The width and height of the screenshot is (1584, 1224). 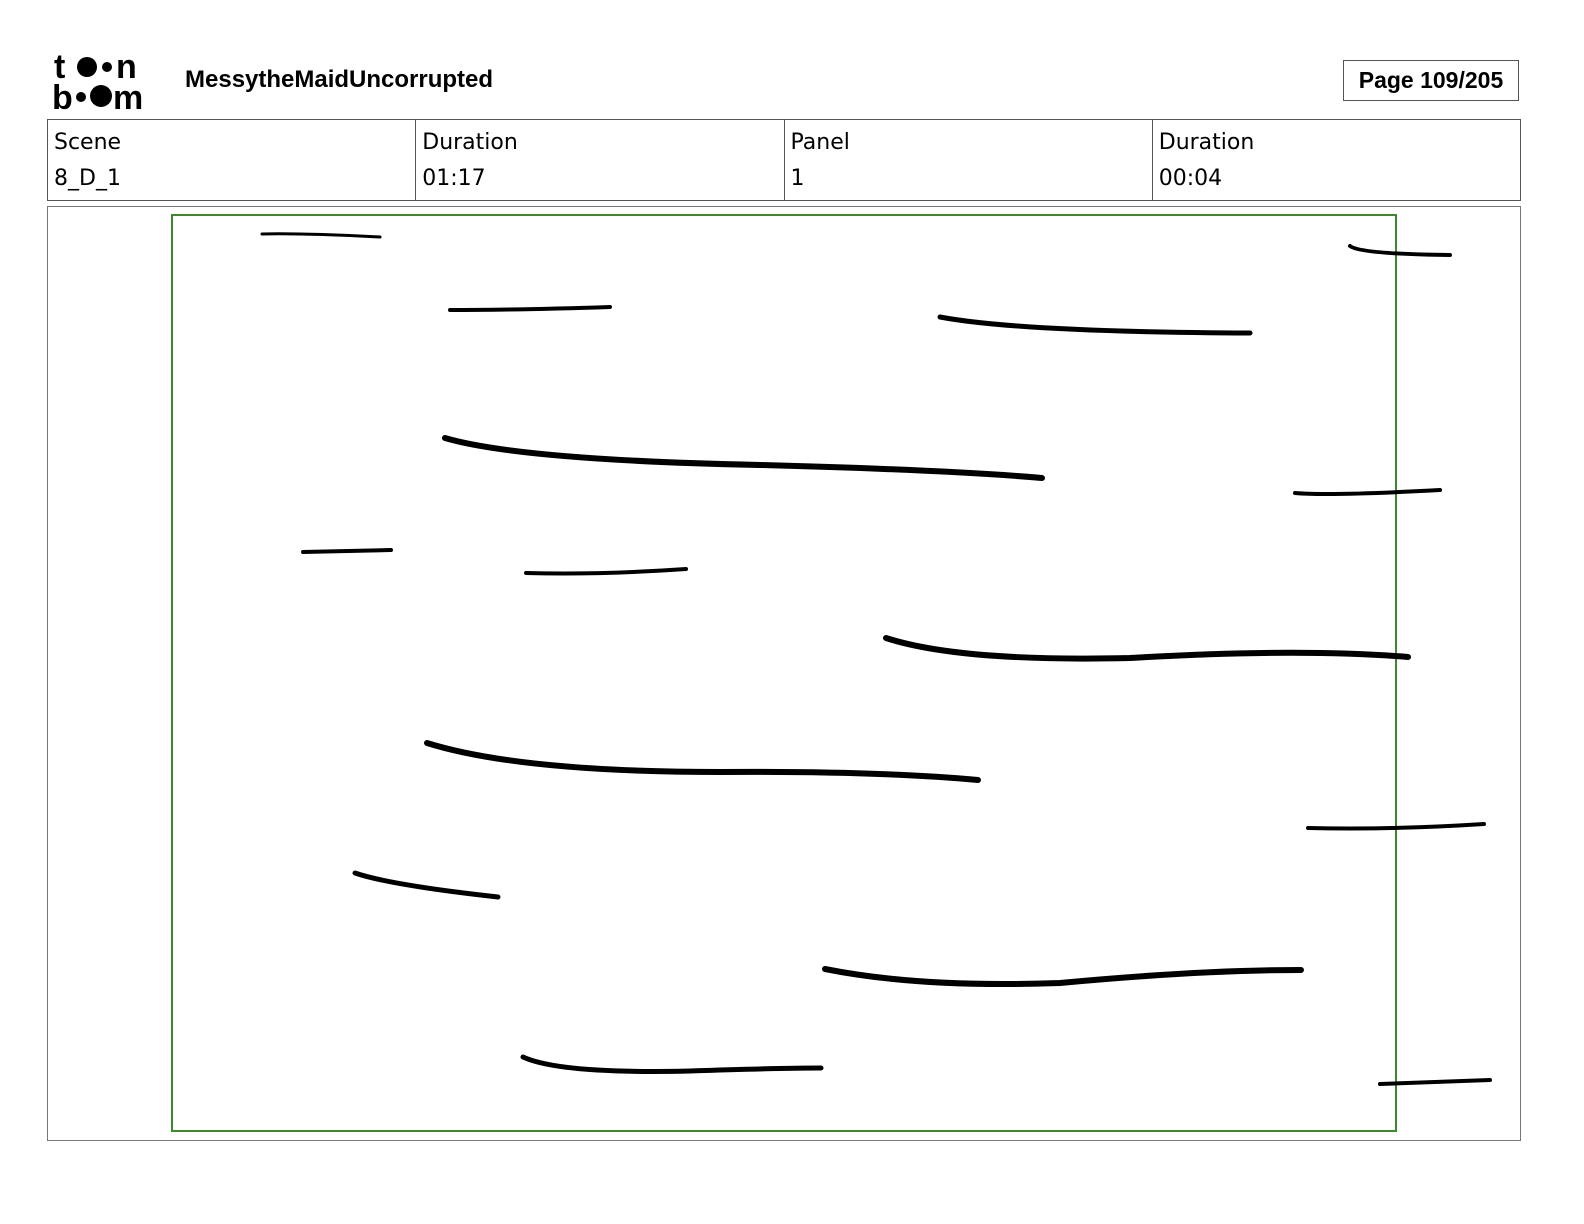 What do you see at coordinates (232, 160) in the screenshot?
I see `scene-cell: Scene 8_D_1` at bounding box center [232, 160].